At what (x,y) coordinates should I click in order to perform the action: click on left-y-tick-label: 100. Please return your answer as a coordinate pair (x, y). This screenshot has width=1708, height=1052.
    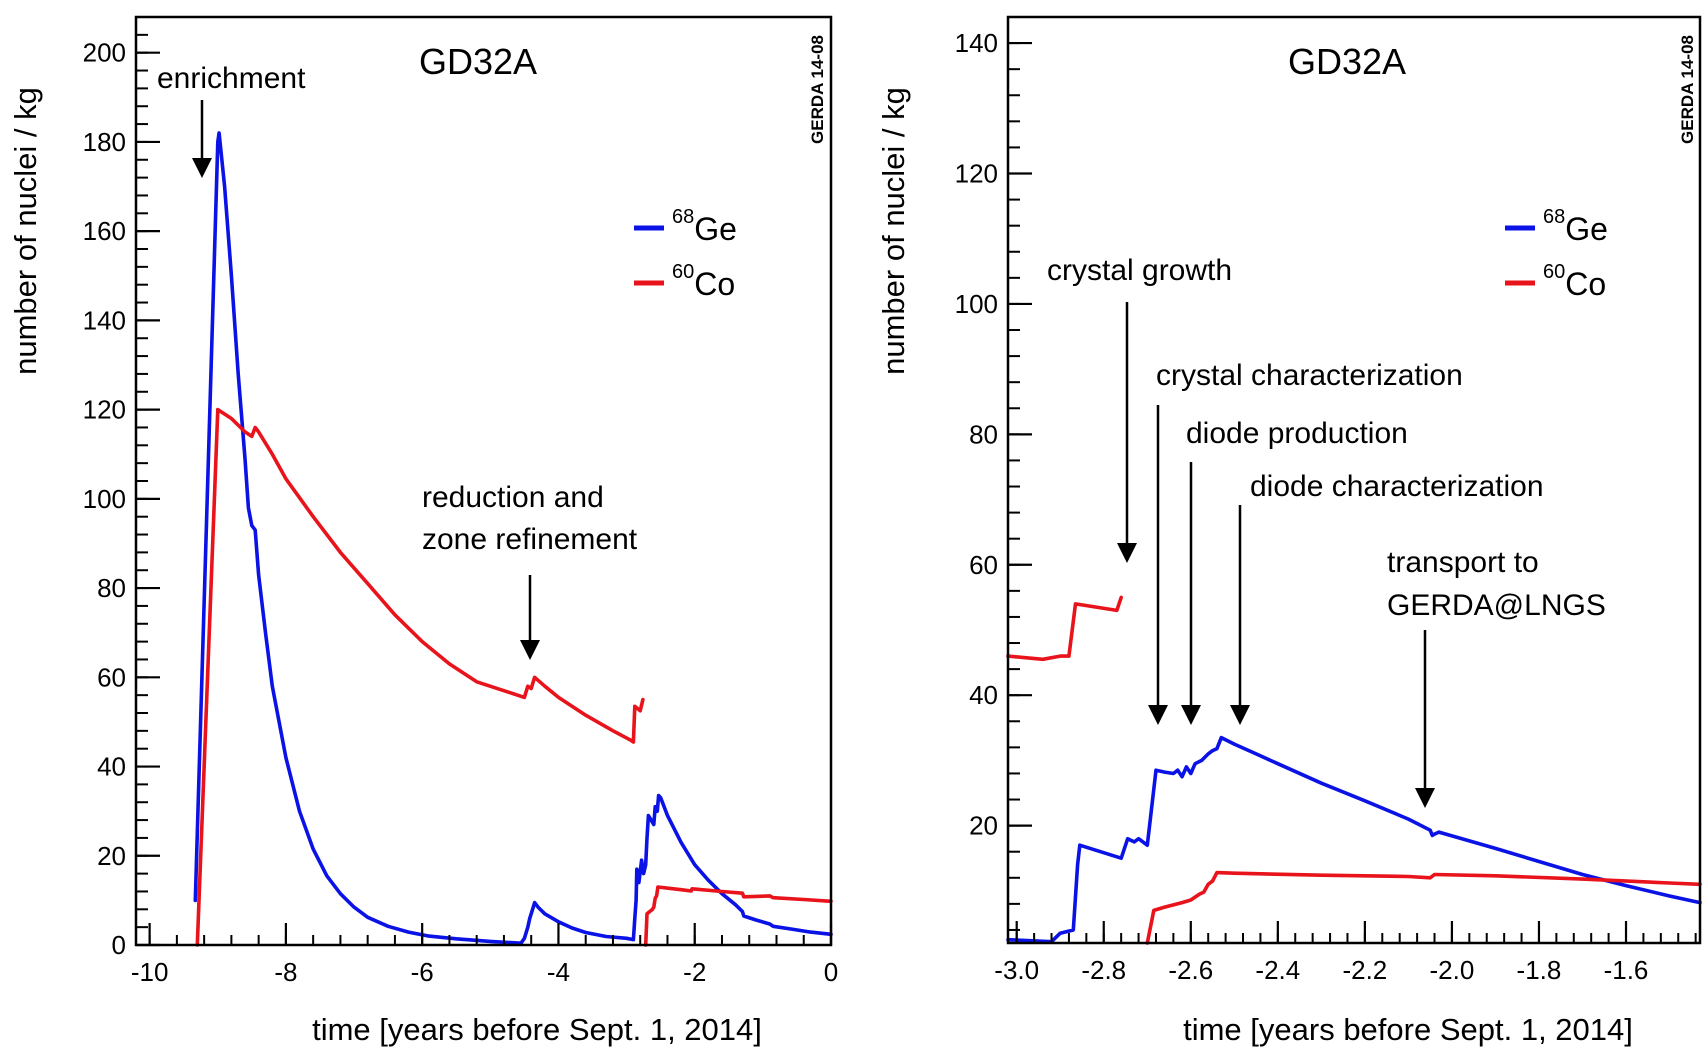
    Looking at the image, I should click on (104, 499).